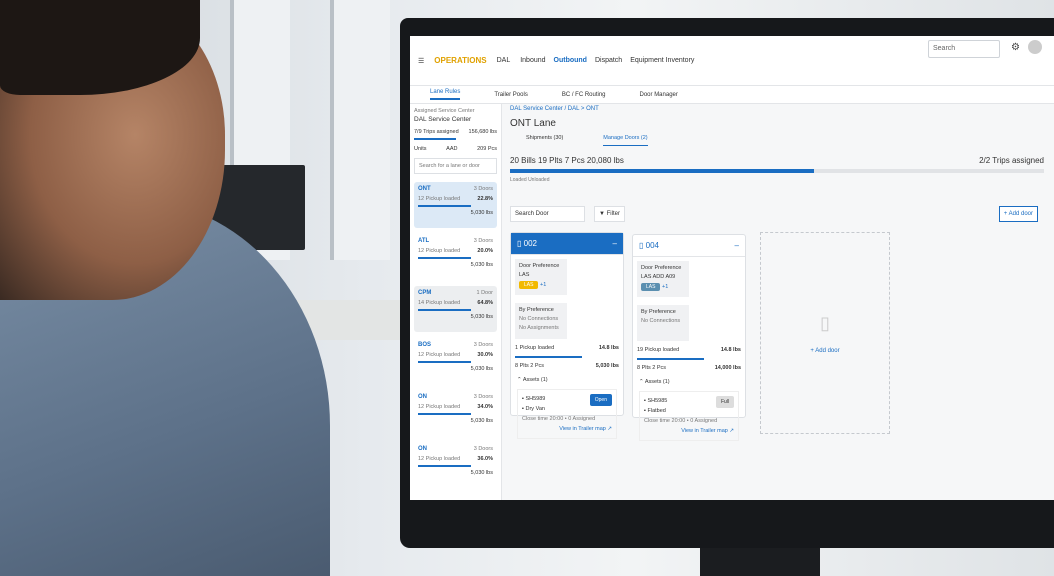  Describe the element at coordinates (1011, 160) in the screenshot. I see `trips-assigned: 2/2 Trips assigned` at that location.